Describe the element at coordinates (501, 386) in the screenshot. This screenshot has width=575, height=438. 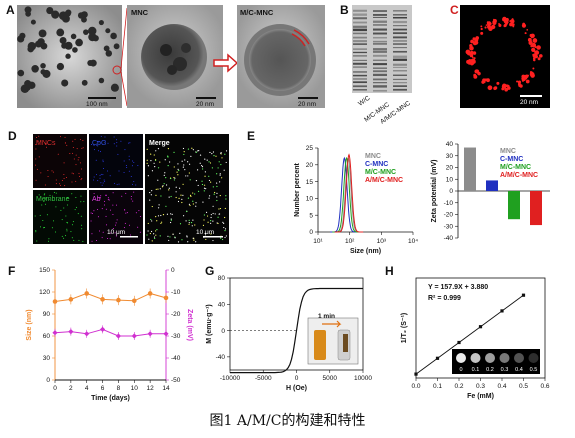
I see `tick-label: 0.4` at that location.